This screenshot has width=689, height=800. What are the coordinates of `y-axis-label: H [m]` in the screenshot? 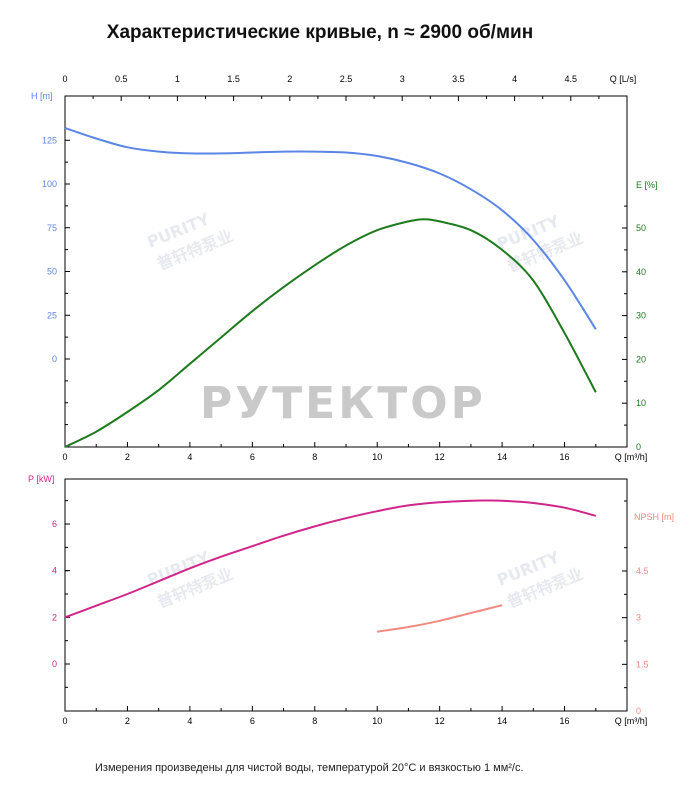 It's located at (42, 96).